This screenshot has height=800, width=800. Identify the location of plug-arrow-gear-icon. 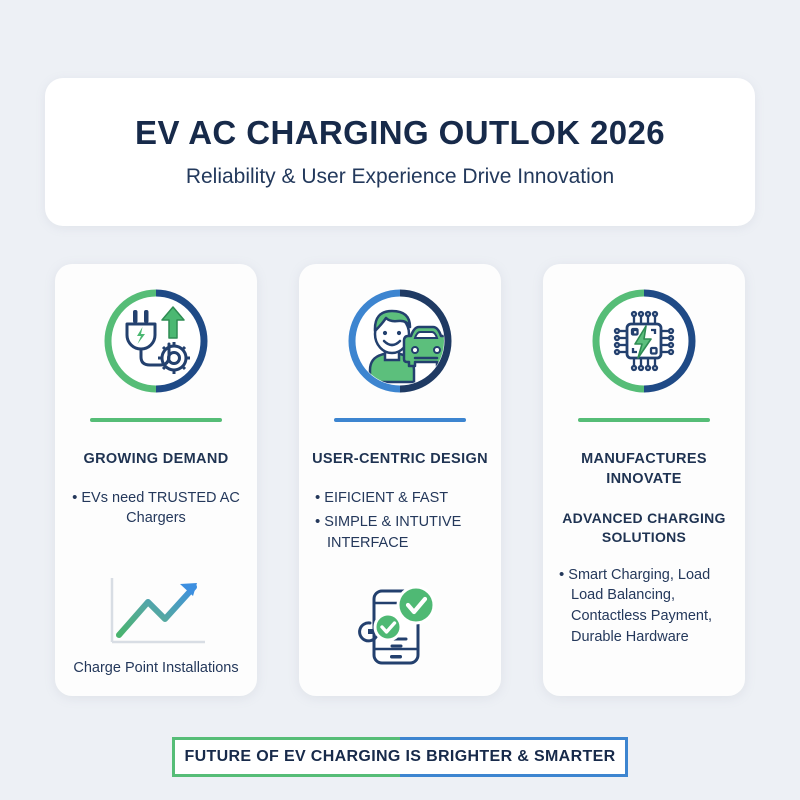
(156, 341).